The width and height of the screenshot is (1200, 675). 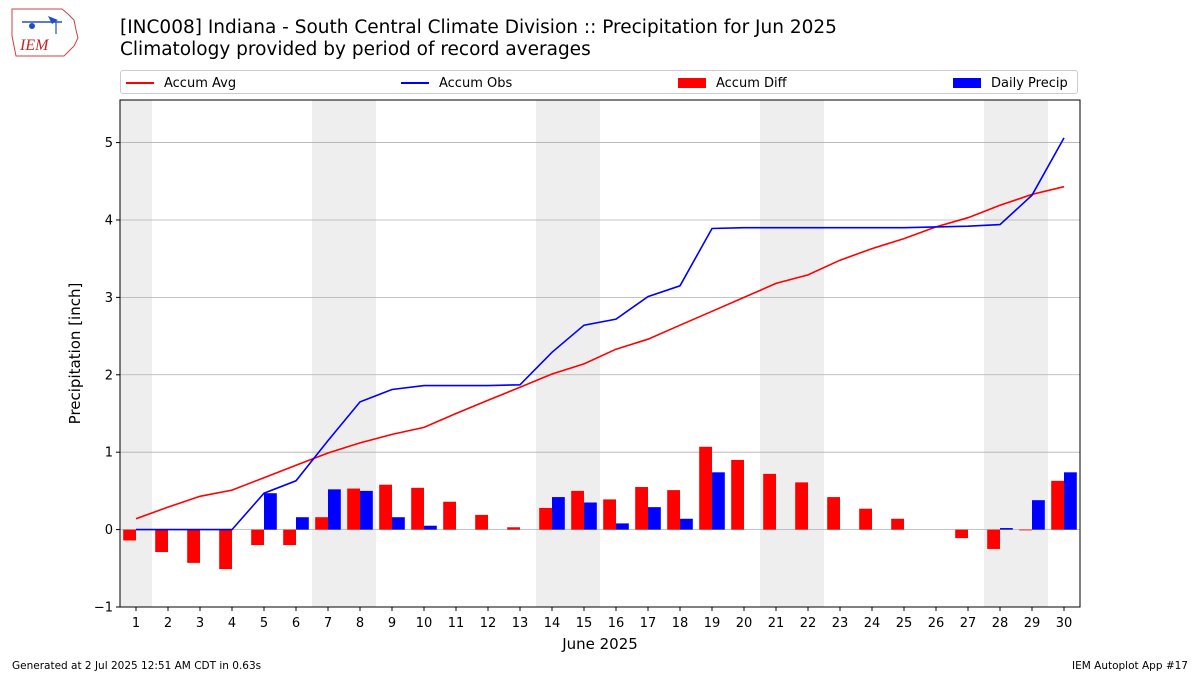 What do you see at coordinates (75, 354) in the screenshot?
I see `y-axis-label: Precipitation [inch]` at bounding box center [75, 354].